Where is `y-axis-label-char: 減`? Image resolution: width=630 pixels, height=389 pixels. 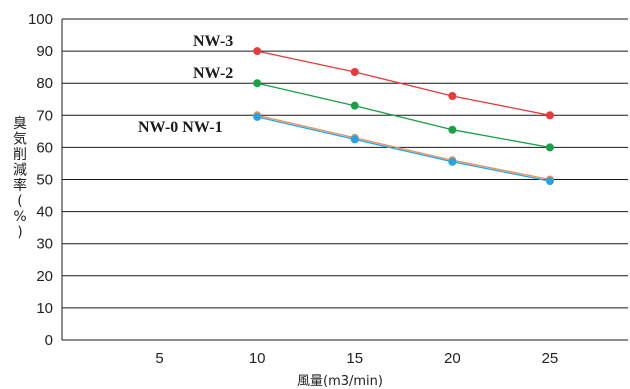 y-axis-label-char: 減 is located at coordinates (20, 170).